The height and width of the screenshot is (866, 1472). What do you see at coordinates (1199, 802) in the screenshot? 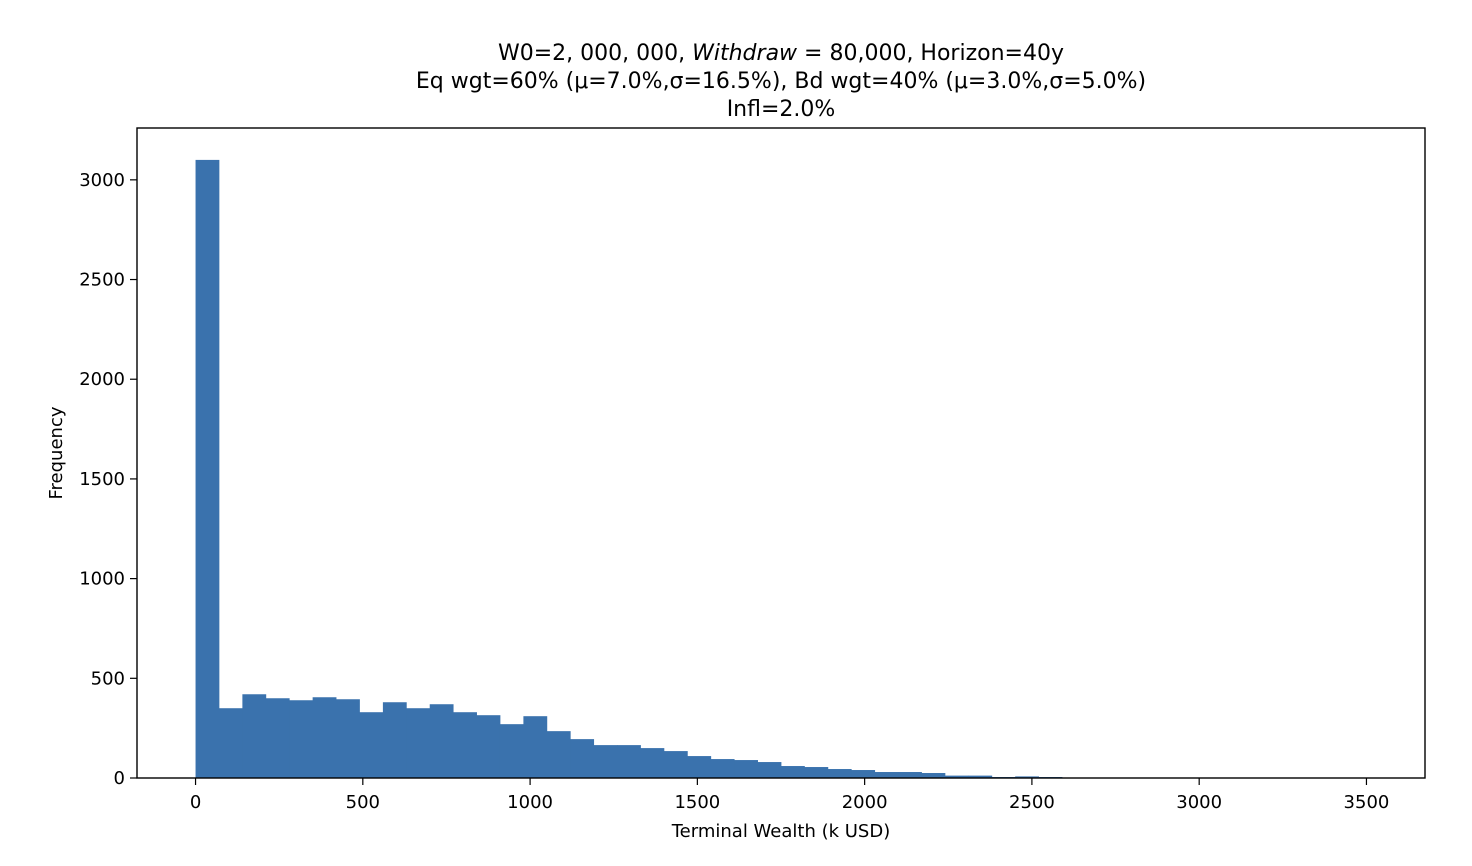
I see `x-tick-label: 3000` at bounding box center [1199, 802].